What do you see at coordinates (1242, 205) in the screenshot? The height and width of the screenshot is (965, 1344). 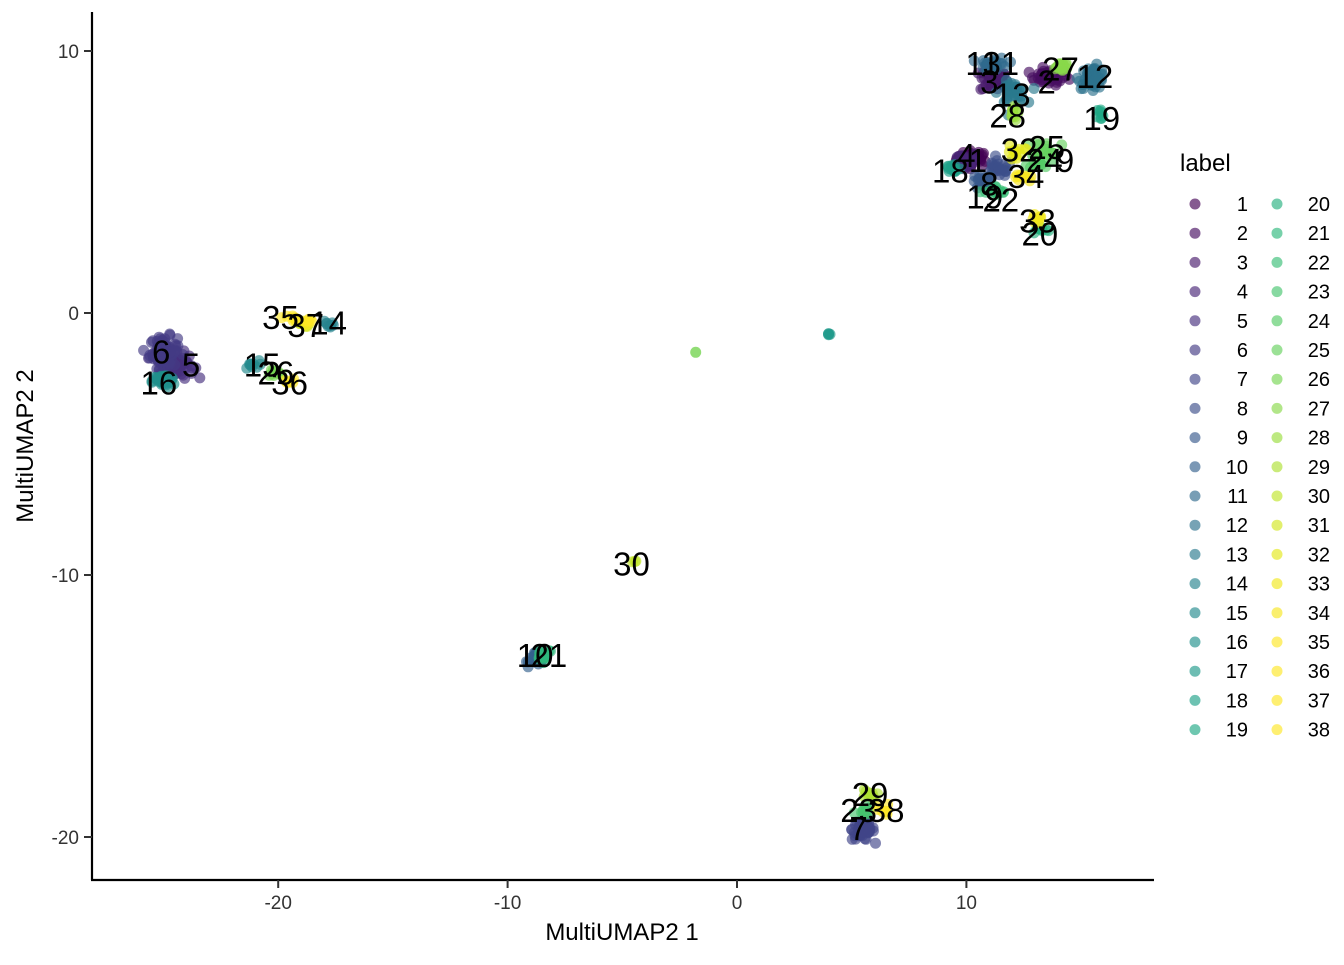 I see `legend-label: 1` at bounding box center [1242, 205].